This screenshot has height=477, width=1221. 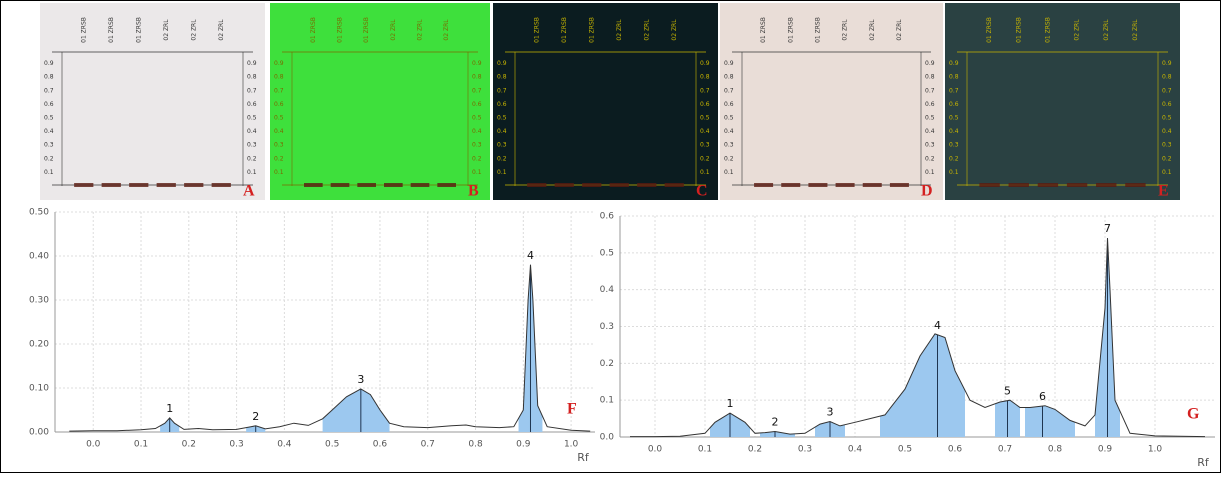 I want to click on peak-label: 2, so click(x=775, y=421).